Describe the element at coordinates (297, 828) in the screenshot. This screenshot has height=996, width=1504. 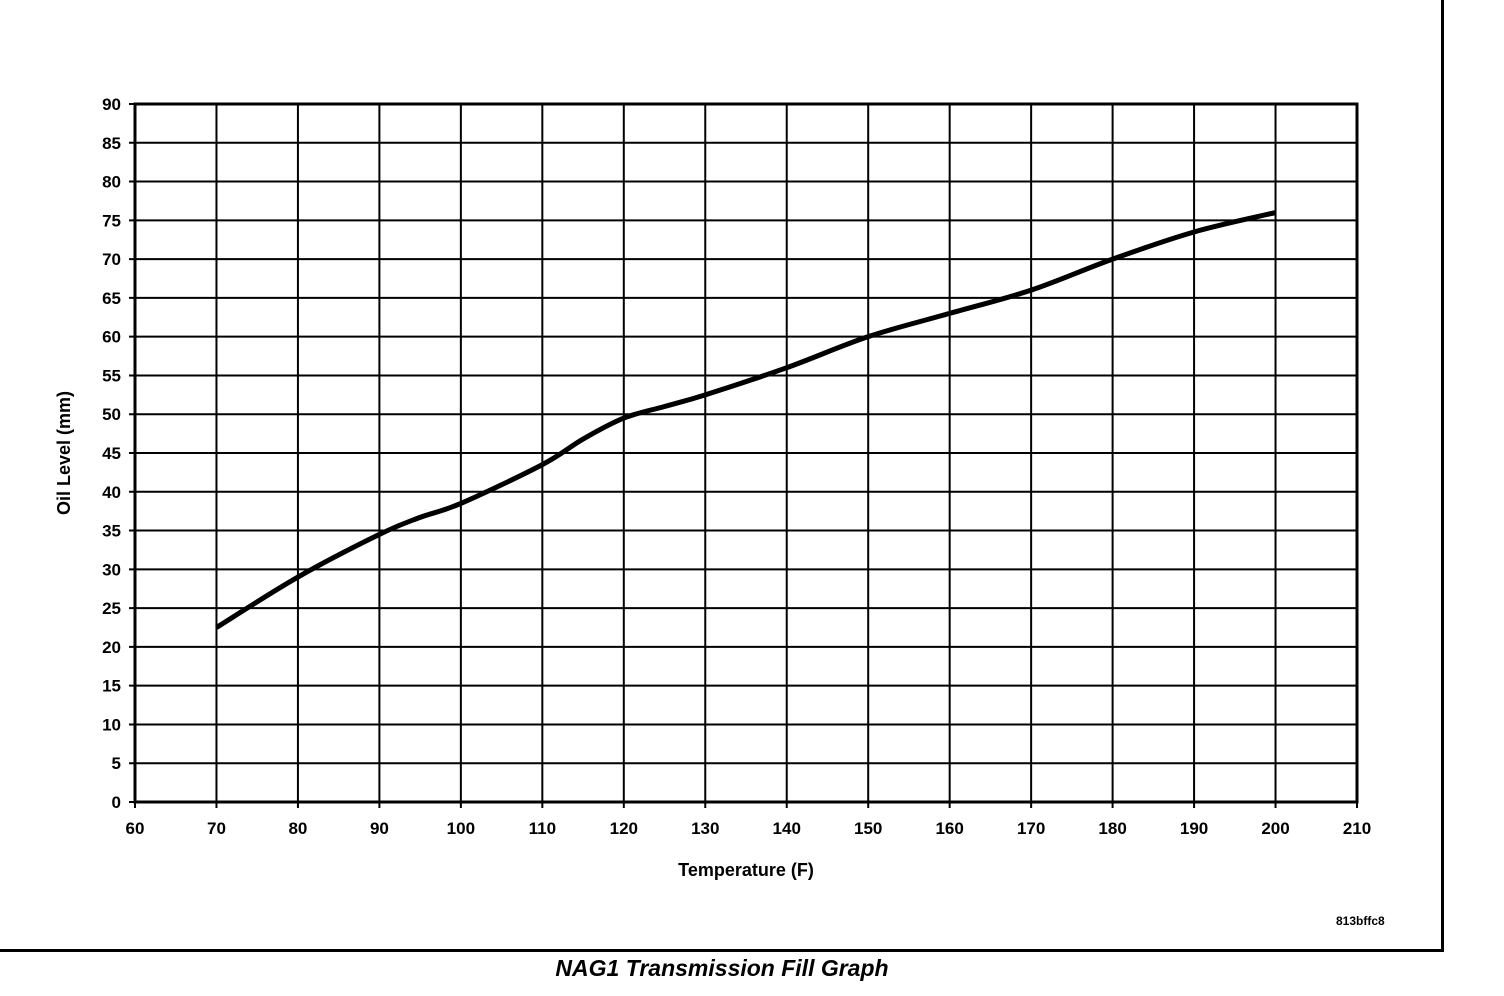
I see `x-tick-label: 80` at that location.